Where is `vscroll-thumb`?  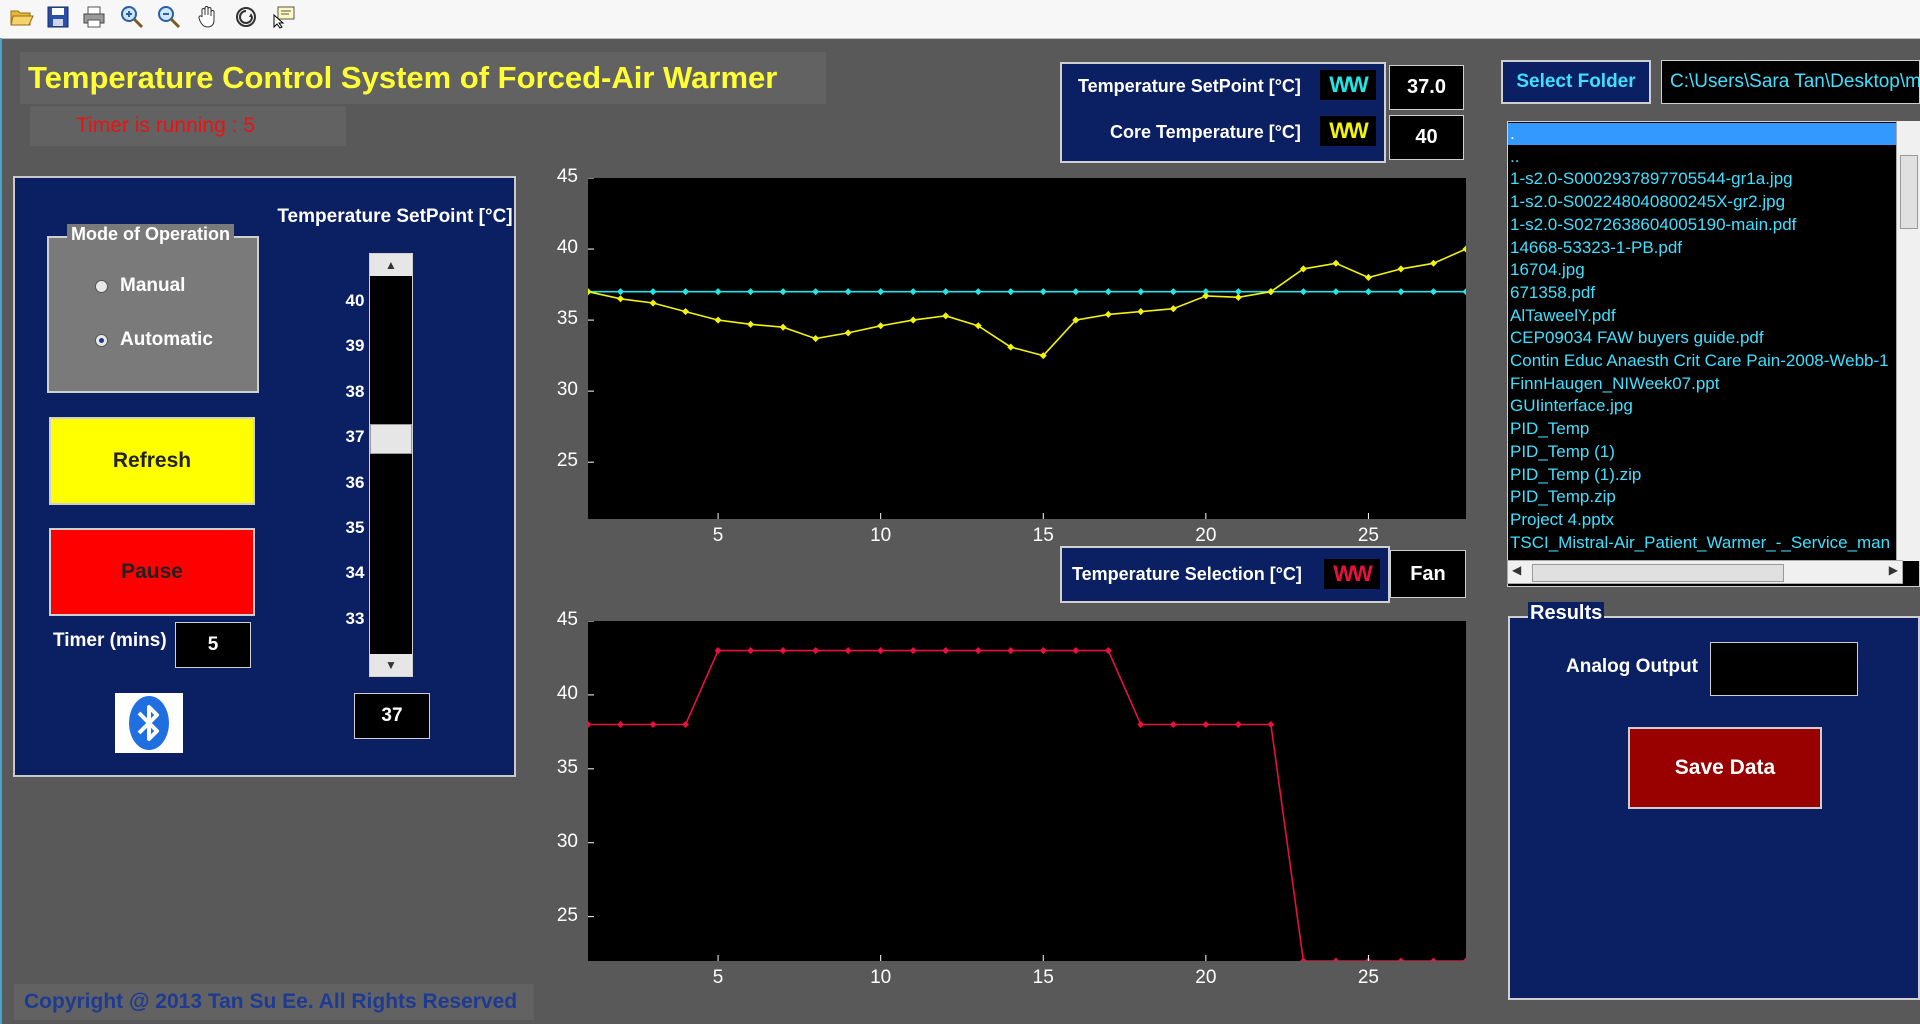 vscroll-thumb is located at coordinates (1909, 192).